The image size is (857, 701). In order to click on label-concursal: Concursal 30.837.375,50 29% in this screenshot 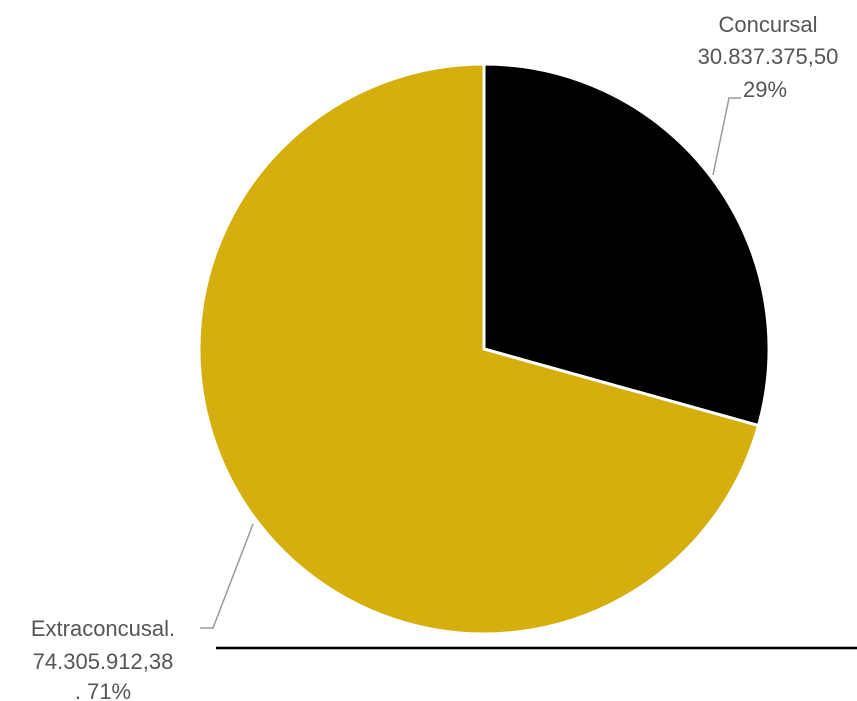, I will do `click(768, 57)`.